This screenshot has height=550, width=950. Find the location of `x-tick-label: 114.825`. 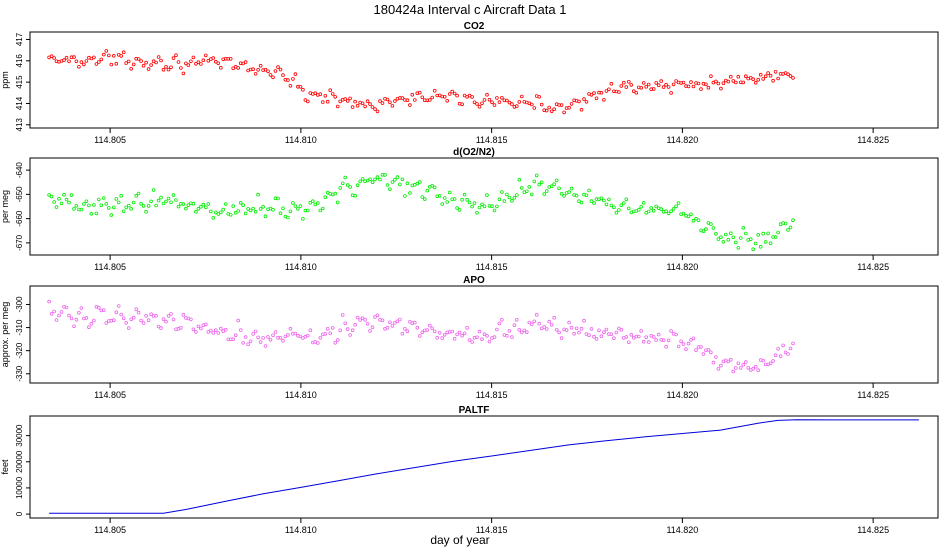

x-tick-label: 114.825 is located at coordinates (873, 395).